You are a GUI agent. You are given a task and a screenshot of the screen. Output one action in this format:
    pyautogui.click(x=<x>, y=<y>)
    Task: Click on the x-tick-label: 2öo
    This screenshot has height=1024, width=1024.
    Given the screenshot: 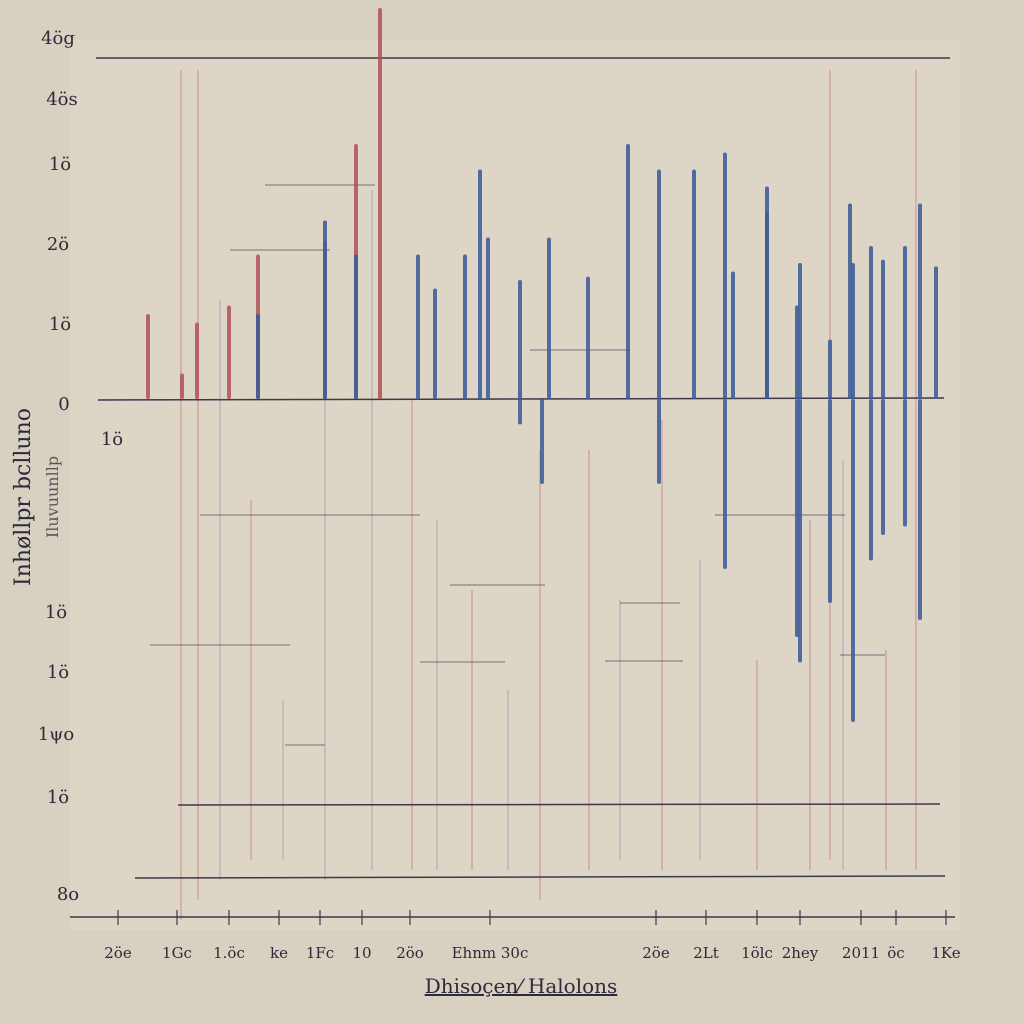 What is the action you would take?
    pyautogui.click(x=410, y=953)
    